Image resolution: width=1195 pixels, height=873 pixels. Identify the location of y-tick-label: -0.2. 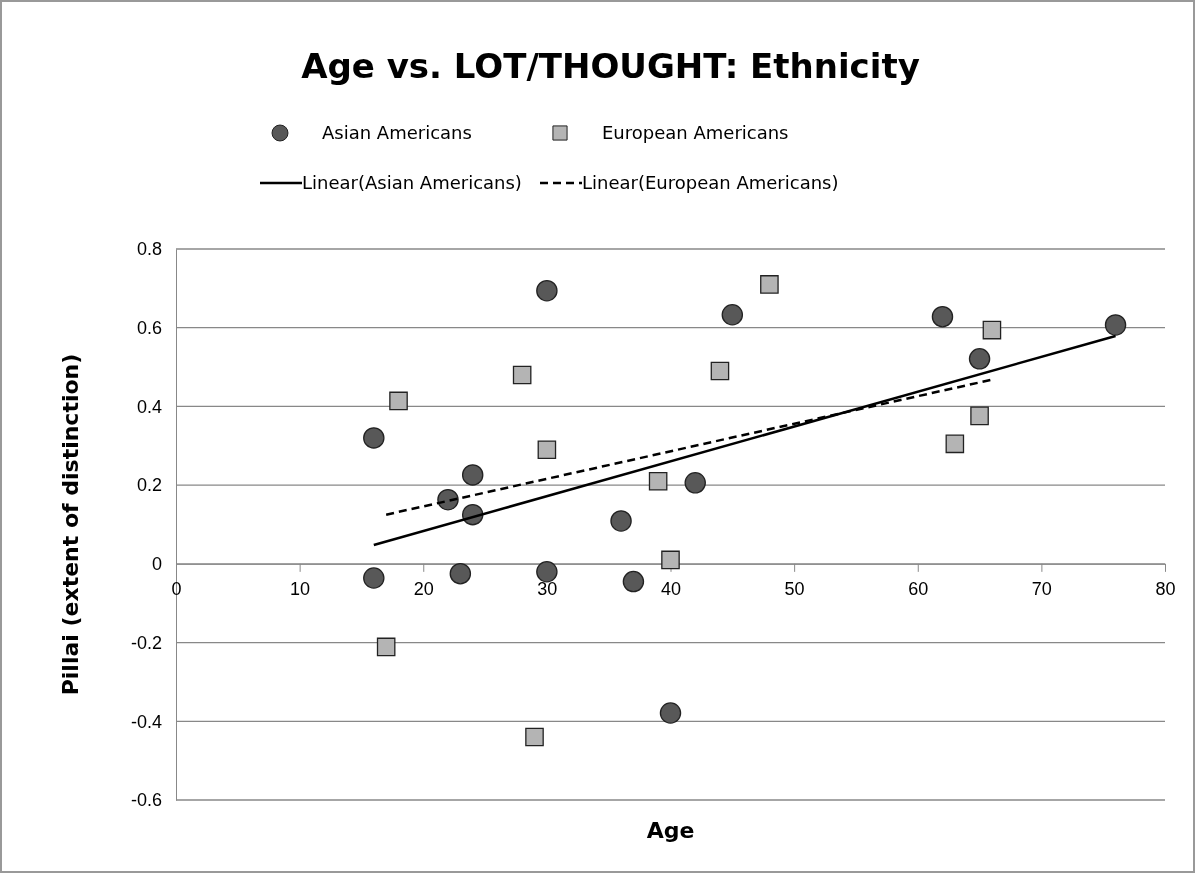
(146, 642).